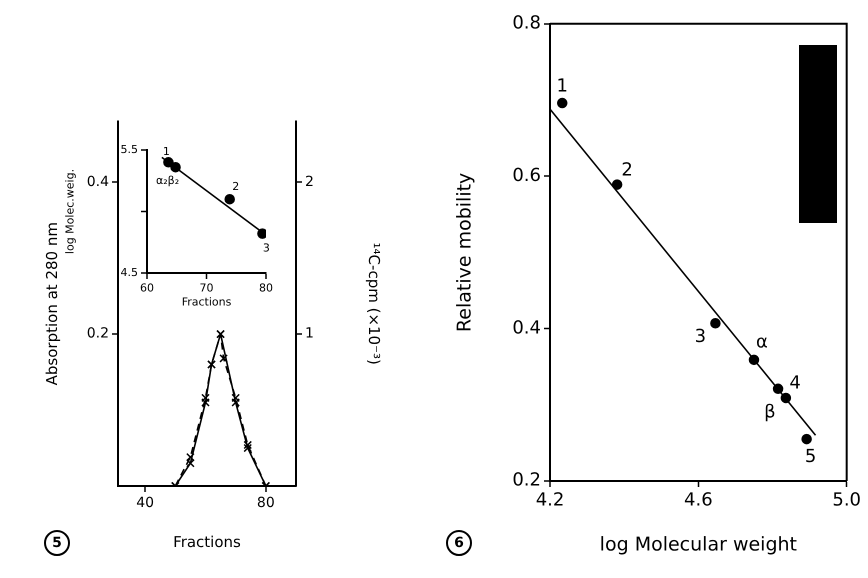  Describe the element at coordinates (770, 412) in the screenshot. I see `annotation: β` at that location.